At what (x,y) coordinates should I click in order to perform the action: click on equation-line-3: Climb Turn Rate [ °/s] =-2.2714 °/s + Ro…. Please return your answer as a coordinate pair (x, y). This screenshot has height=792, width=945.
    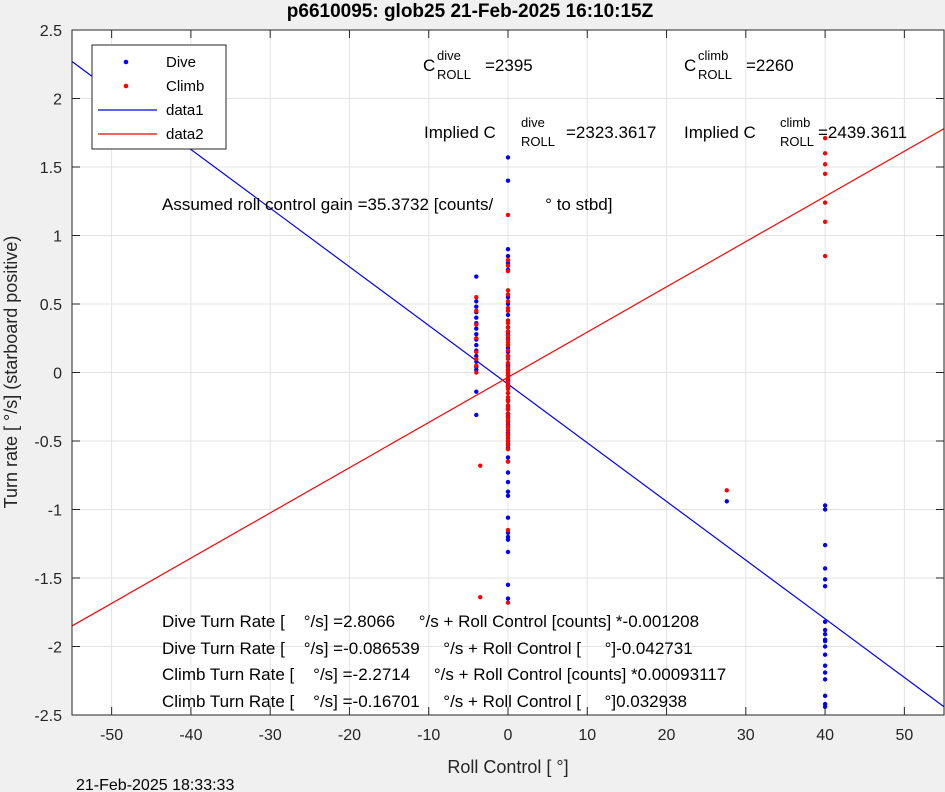
    Looking at the image, I should click on (444, 674).